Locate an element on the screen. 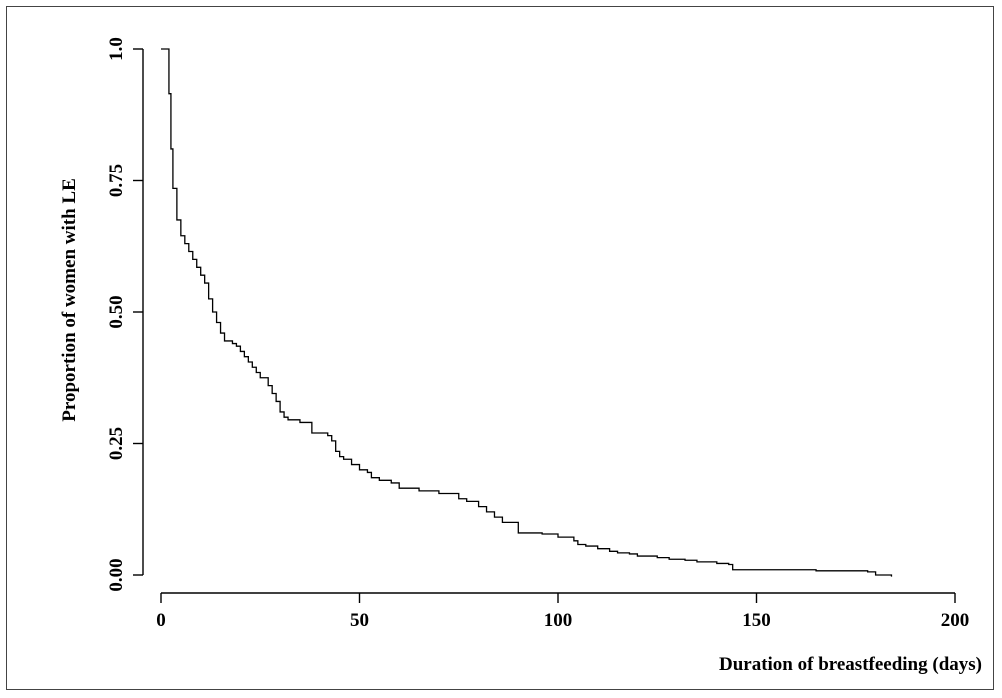 This screenshot has height=698, width=1002. y-axis: 0.00 0.25 0.50 0.75 1.0 is located at coordinates (125, 314).